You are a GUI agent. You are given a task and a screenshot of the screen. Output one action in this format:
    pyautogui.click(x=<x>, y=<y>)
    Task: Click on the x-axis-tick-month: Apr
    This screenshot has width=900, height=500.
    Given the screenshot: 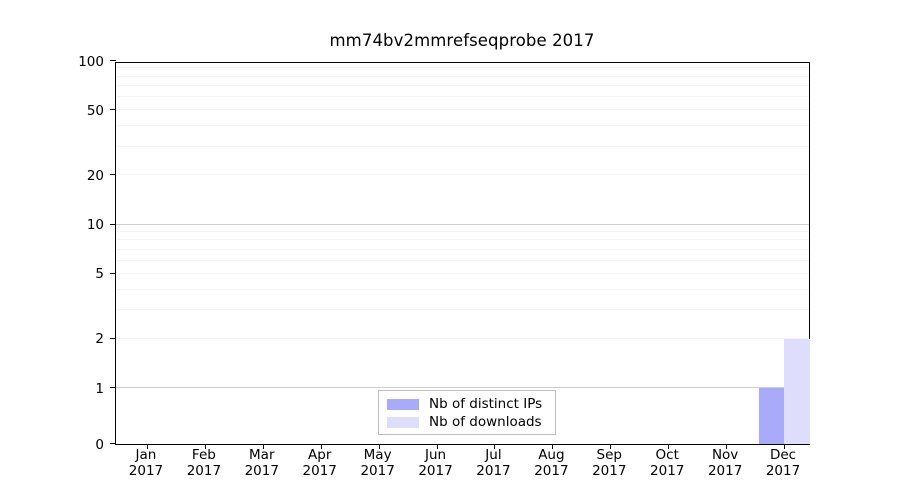 What is the action you would take?
    pyautogui.click(x=320, y=455)
    